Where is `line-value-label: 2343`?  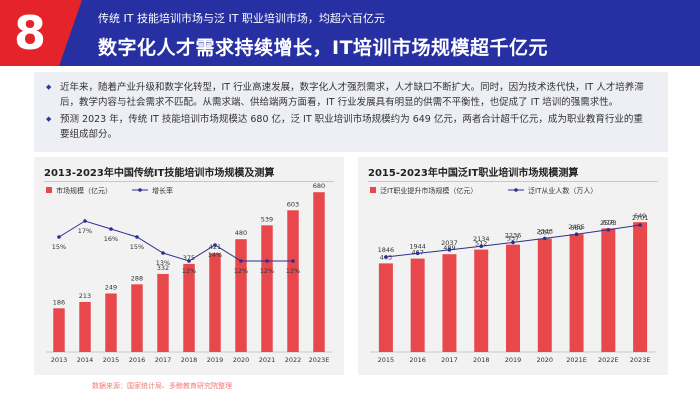 line-value-label: 2343 is located at coordinates (545, 231).